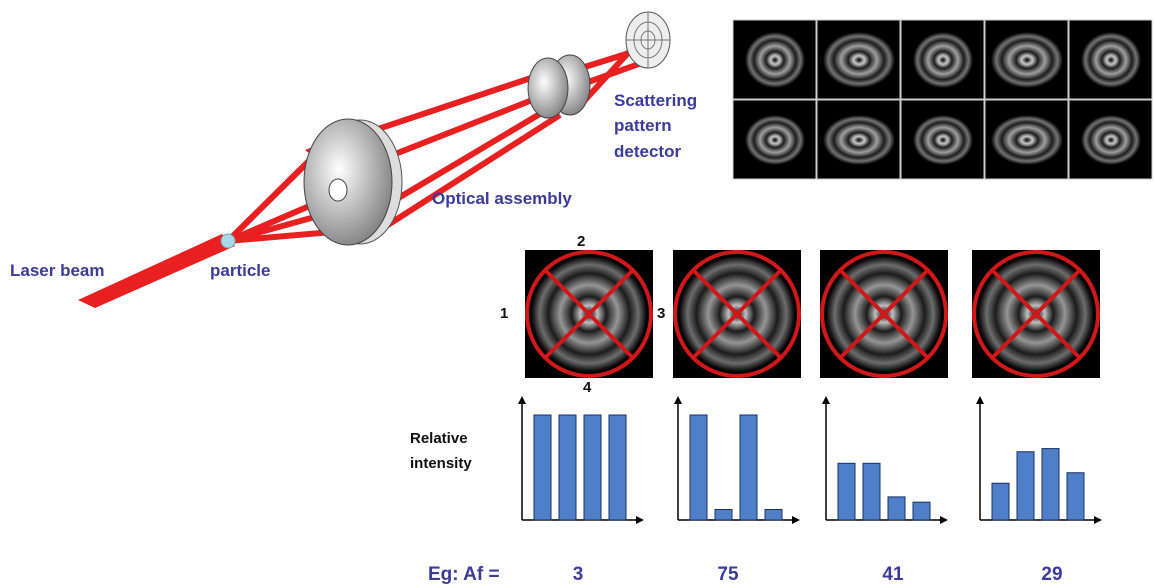 Image resolution: width=1155 pixels, height=584 pixels. I want to click on label: detector, so click(647, 151).